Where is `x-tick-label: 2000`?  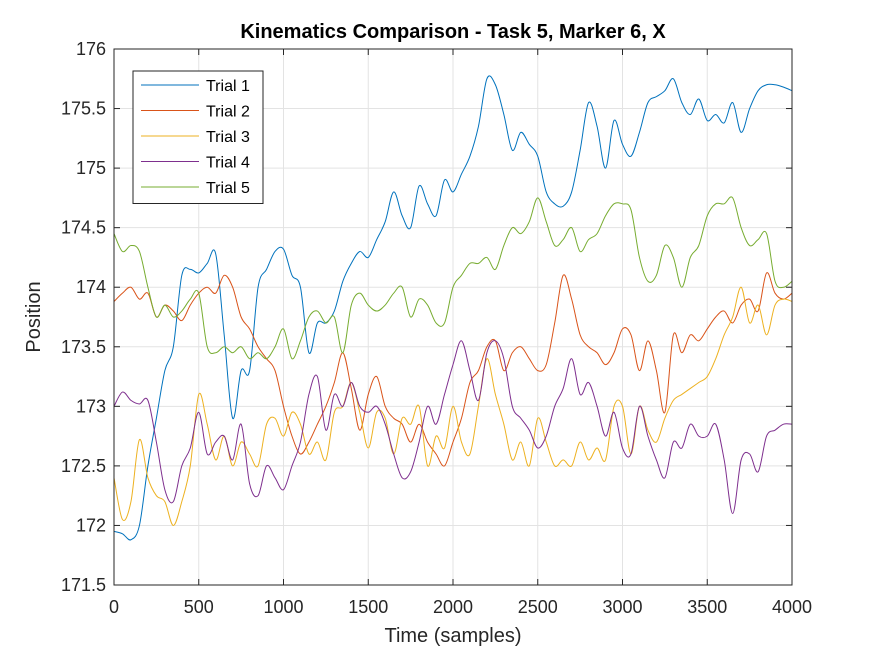 x-tick-label: 2000 is located at coordinates (453, 607).